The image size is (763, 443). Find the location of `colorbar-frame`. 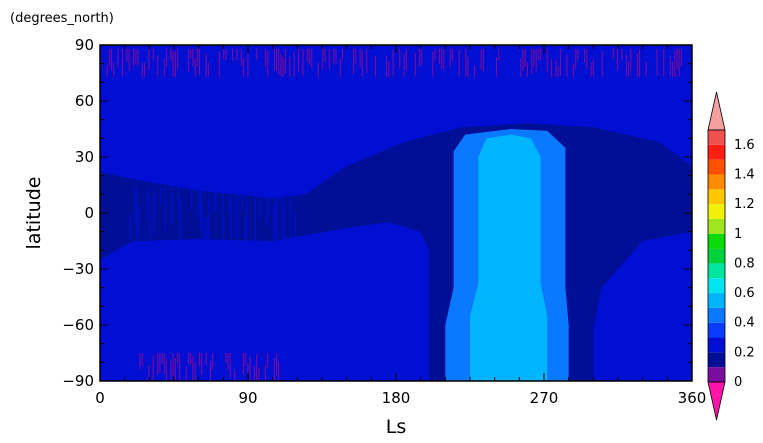

colorbar-frame is located at coordinates (716, 256).